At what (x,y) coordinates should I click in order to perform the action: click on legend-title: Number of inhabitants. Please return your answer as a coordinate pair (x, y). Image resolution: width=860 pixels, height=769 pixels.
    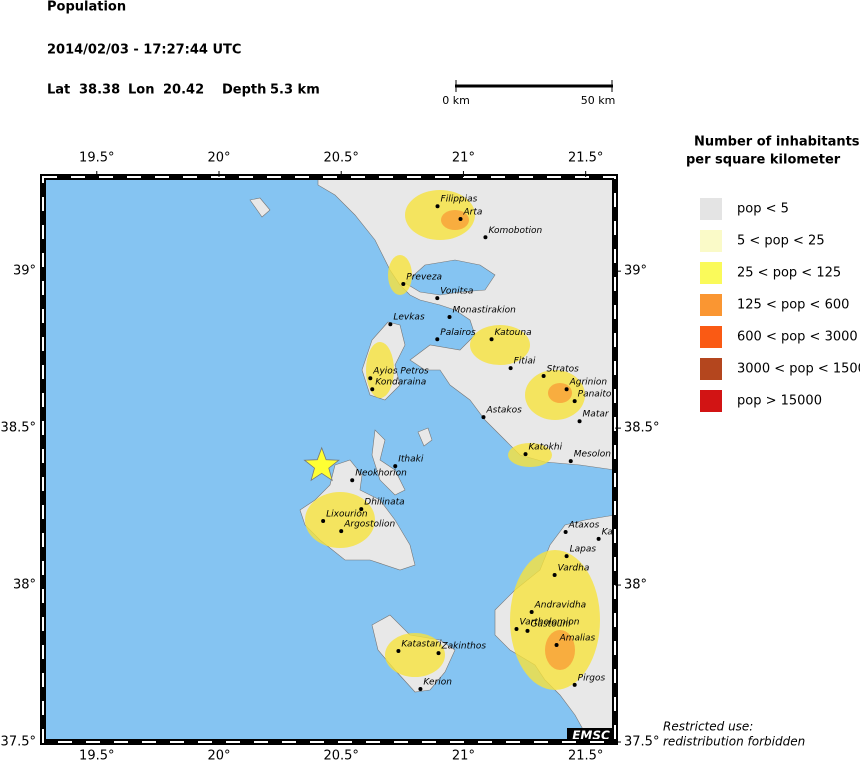
    Looking at the image, I should click on (777, 142).